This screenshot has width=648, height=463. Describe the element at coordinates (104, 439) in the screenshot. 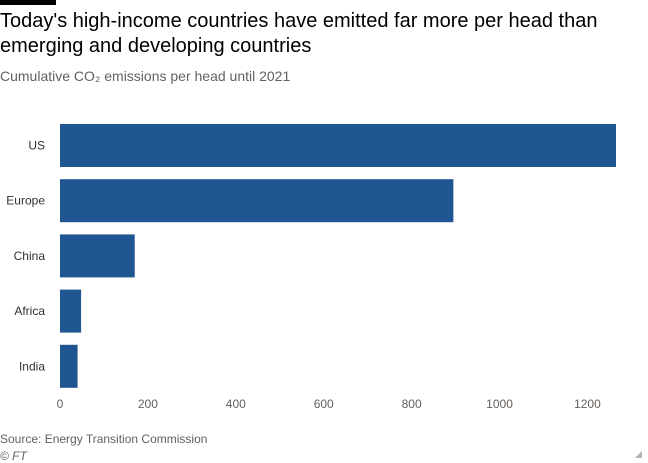

I see `source-note: Source: Energy Transition Commission` at that location.